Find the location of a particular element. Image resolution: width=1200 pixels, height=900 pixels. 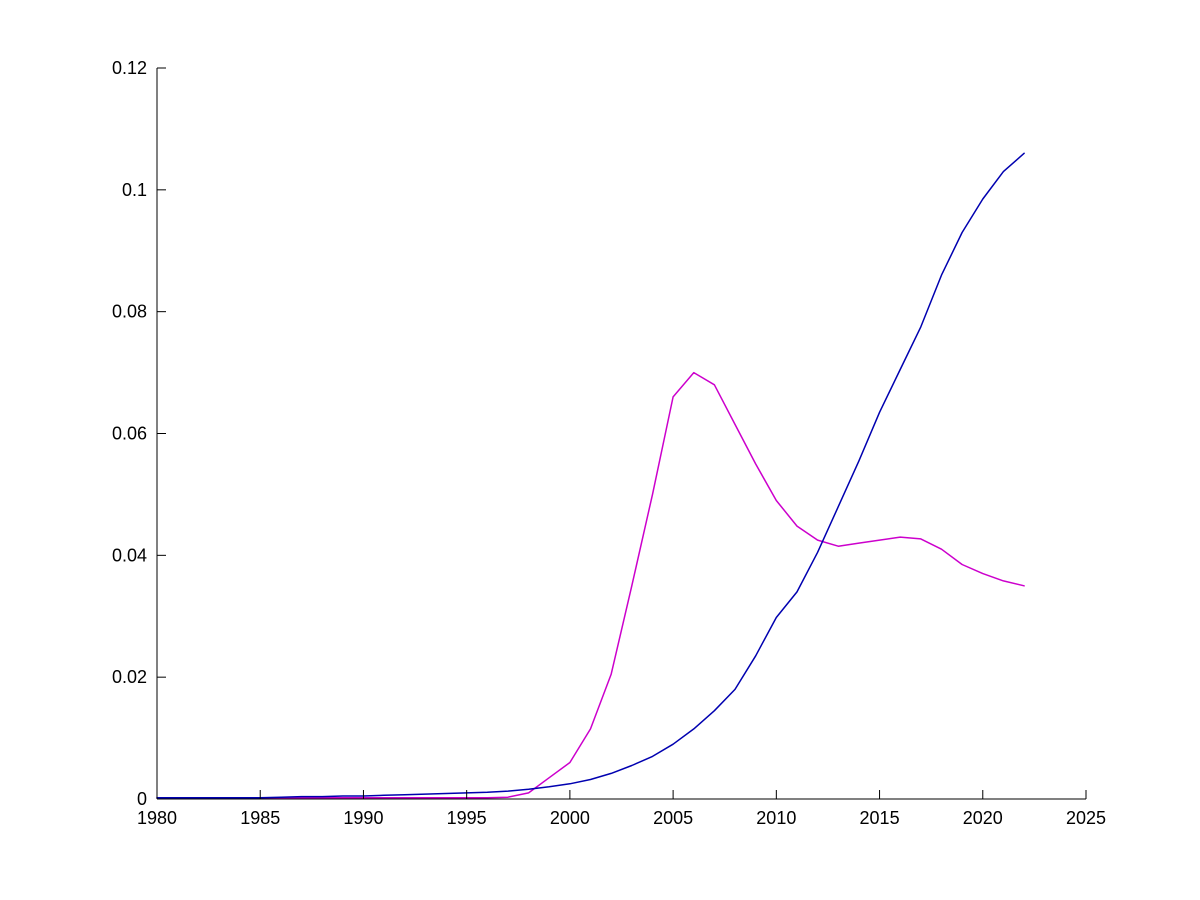

y-tick-label: 0.12 is located at coordinates (129, 68).